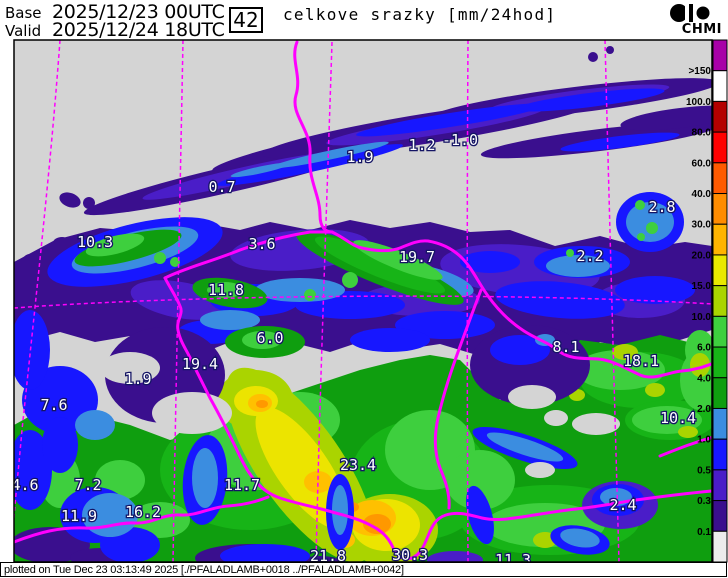  I want to click on colorbar-label: 40.0, so click(702, 194).